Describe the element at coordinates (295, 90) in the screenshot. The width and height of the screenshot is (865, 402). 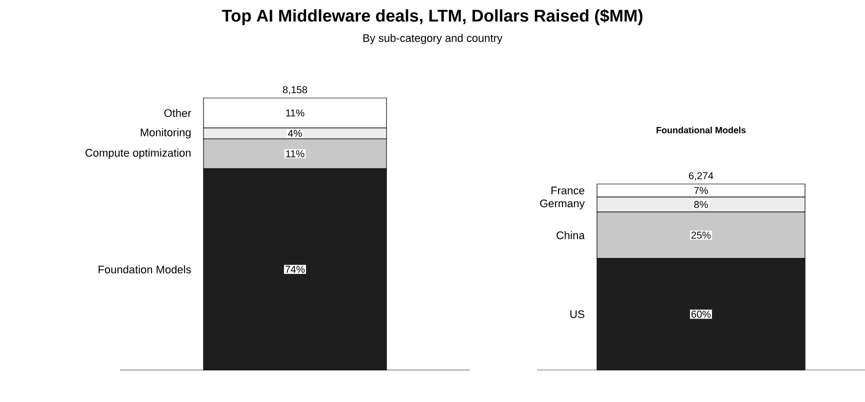
I see `text: 8,158` at that location.